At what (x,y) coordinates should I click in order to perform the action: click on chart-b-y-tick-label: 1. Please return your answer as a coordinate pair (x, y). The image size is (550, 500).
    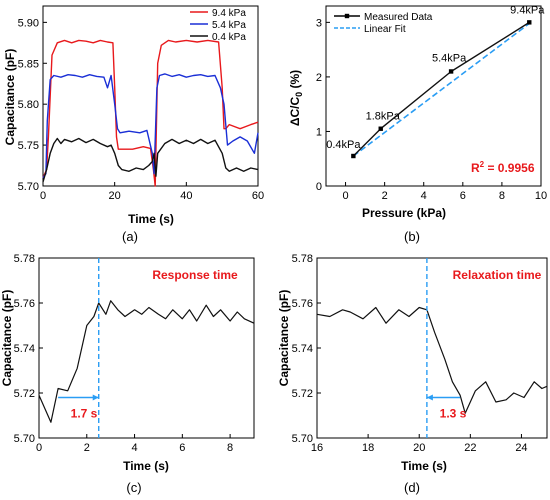
    Looking at the image, I should click on (319, 132).